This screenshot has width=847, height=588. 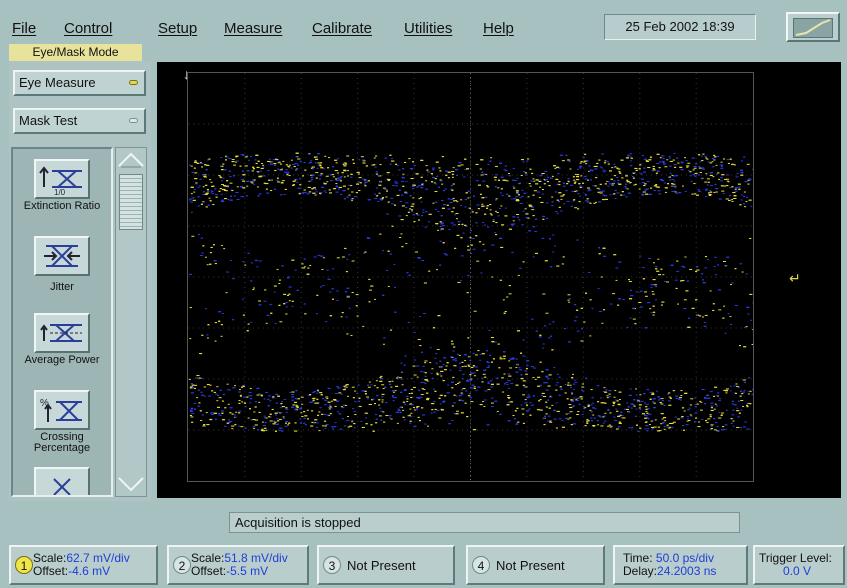 I want to click on extinction-ratio-icon: 1/0, so click(x=62, y=179).